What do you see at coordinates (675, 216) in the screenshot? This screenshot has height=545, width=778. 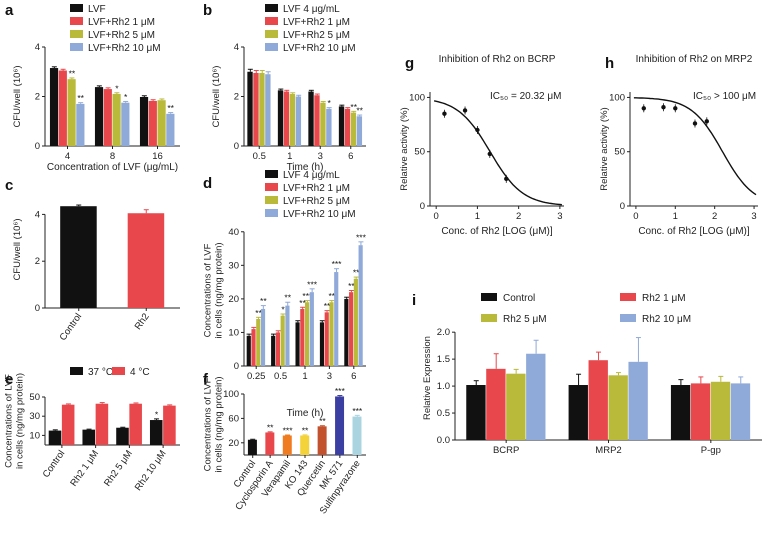 I see `x-tick-label: 1` at bounding box center [675, 216].